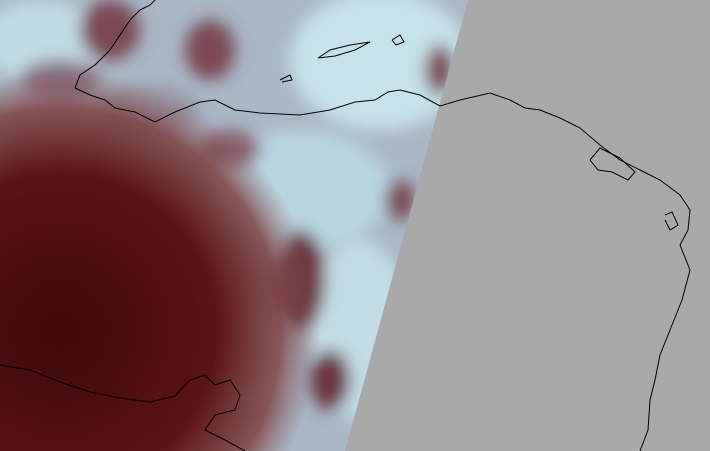 This screenshot has width=710, height=451. Describe the element at coordinates (612, 164) in the screenshot. I see `coastline-bay-east` at that location.